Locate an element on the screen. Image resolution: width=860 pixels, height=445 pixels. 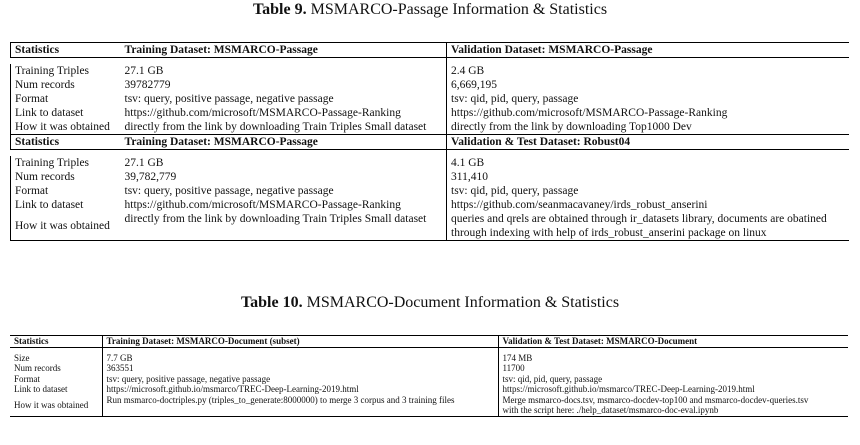
table10-caption-label: Table 10. is located at coordinates (271, 302).